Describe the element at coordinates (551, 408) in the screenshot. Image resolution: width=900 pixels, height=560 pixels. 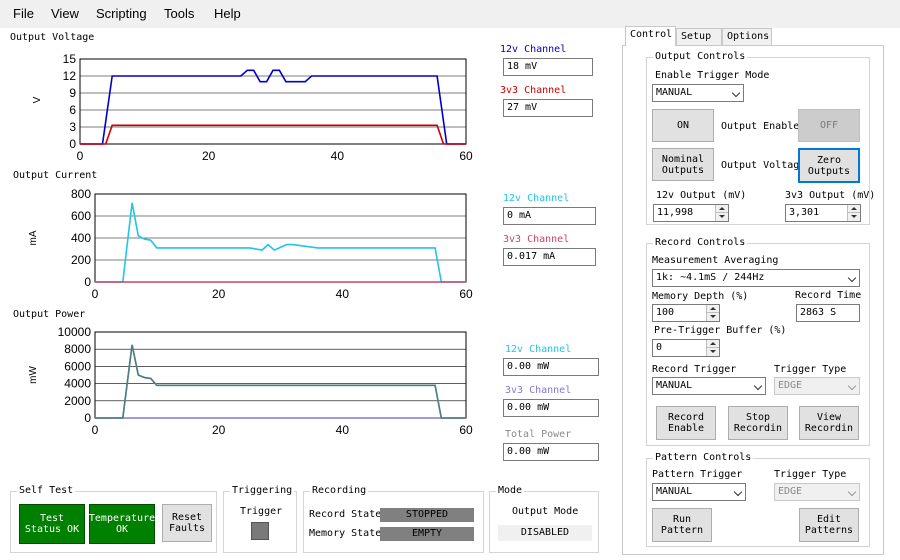
I see `power-3v3-readout: 0.00 mW` at that location.